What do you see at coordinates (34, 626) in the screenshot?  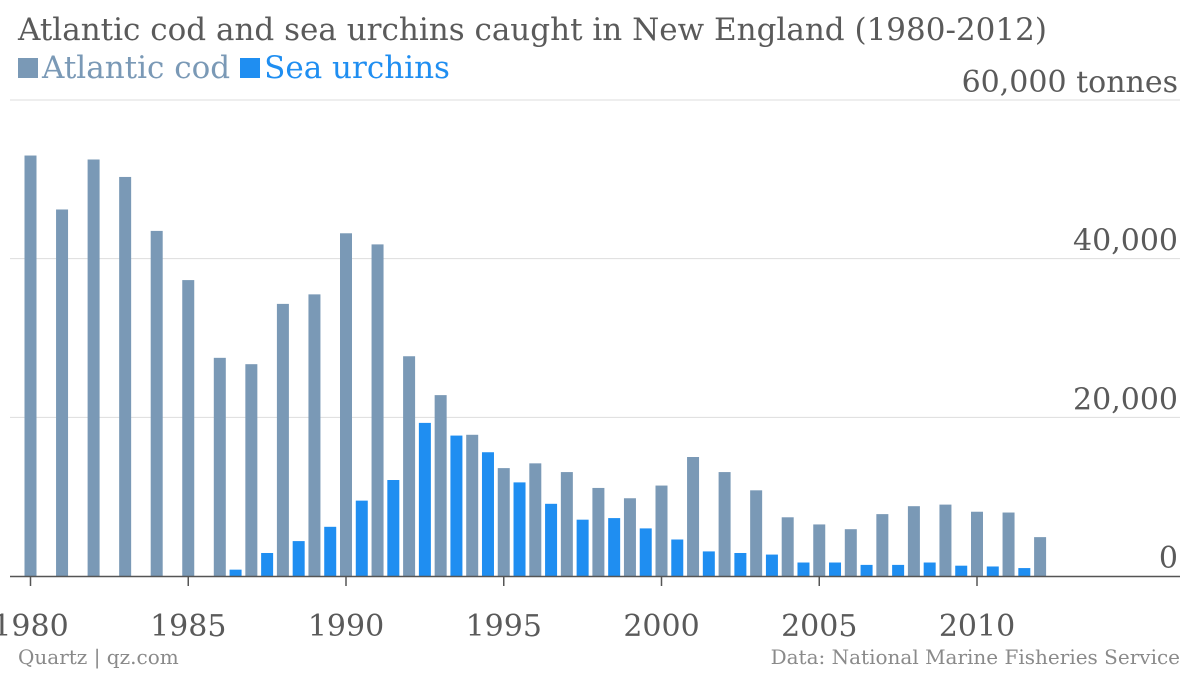 I see `x-tick-label: 1980` at bounding box center [34, 626].